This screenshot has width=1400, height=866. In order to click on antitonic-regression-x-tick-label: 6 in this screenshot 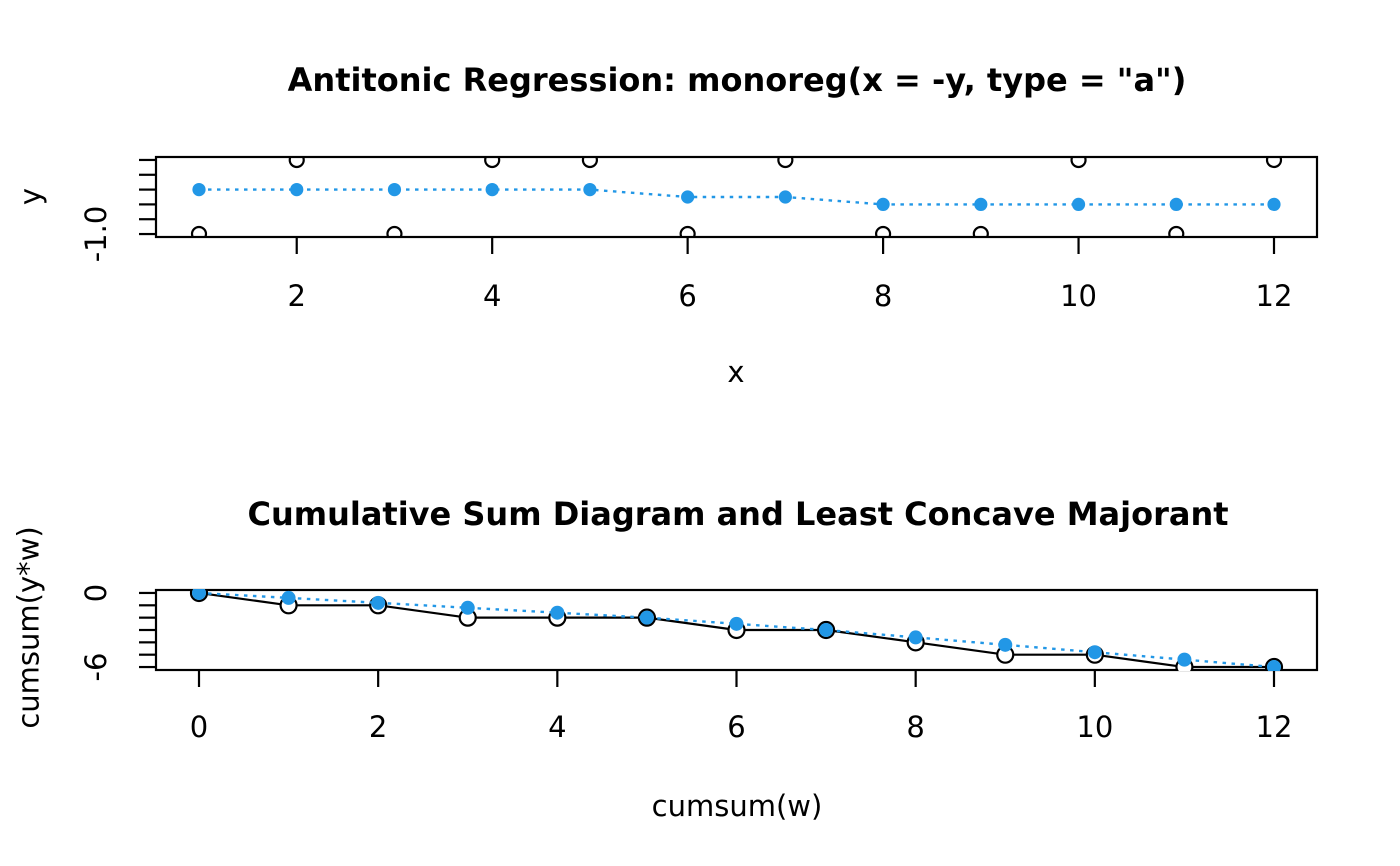, I will do `click(687, 296)`.